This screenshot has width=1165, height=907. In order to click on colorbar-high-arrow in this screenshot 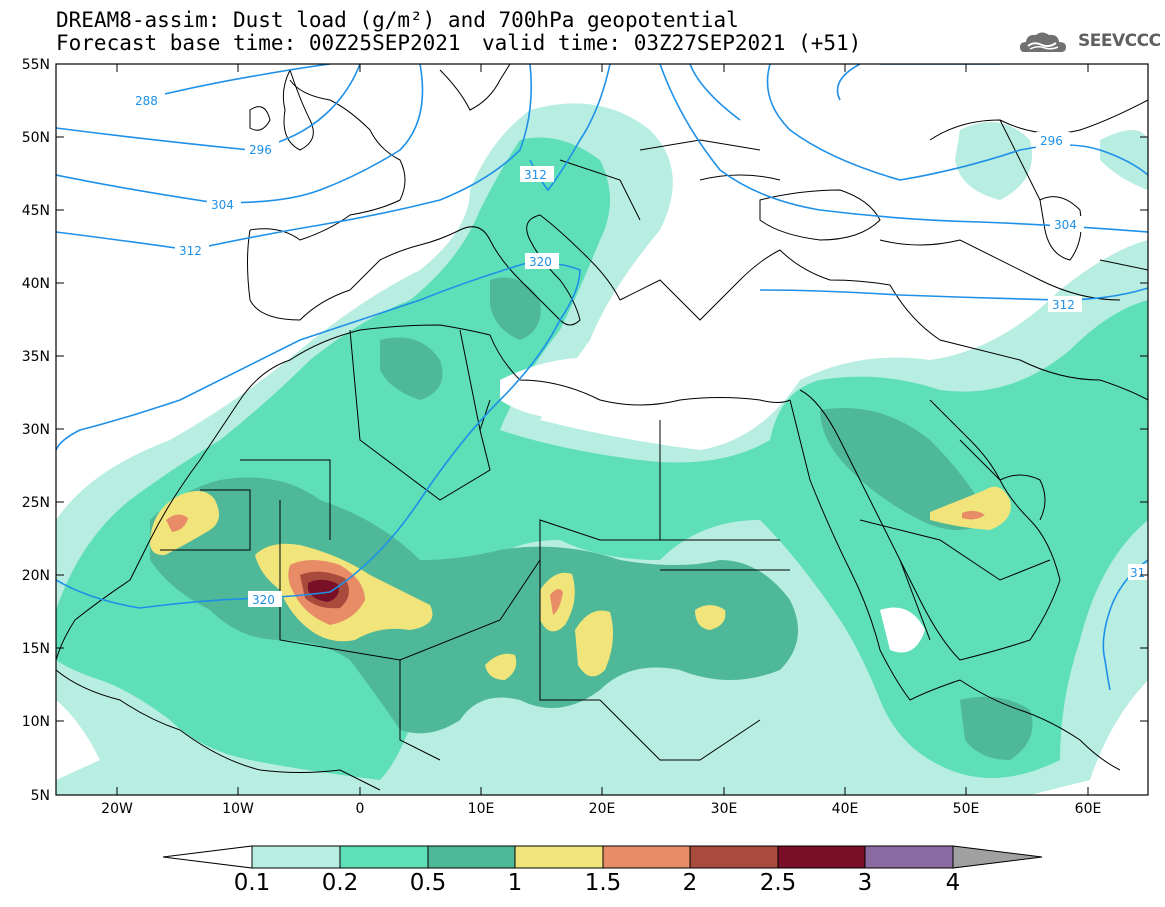, I will do `click(997, 857)`.